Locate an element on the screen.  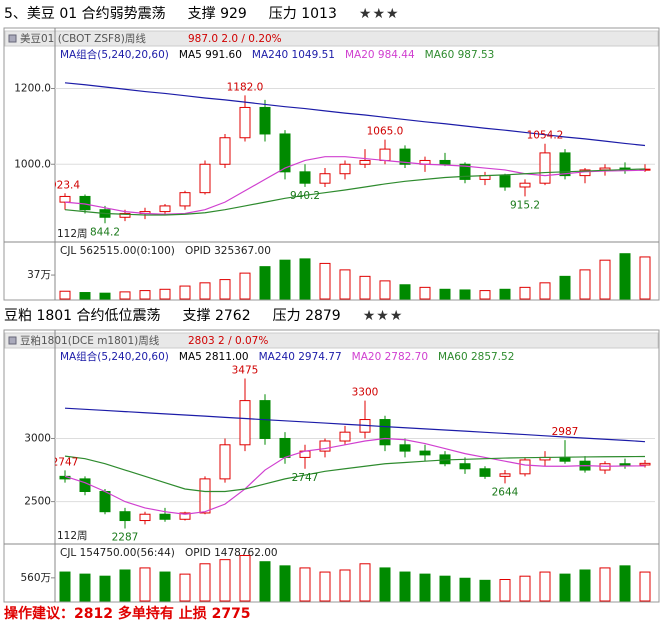
legend-entry: MA5 2811.00 is located at coordinates (214, 357).